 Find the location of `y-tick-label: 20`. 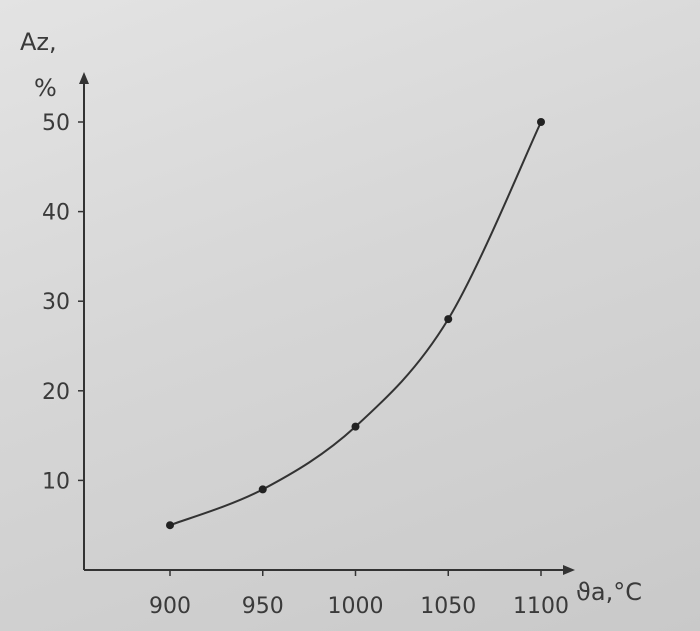

y-tick-label: 20 is located at coordinates (56, 392).